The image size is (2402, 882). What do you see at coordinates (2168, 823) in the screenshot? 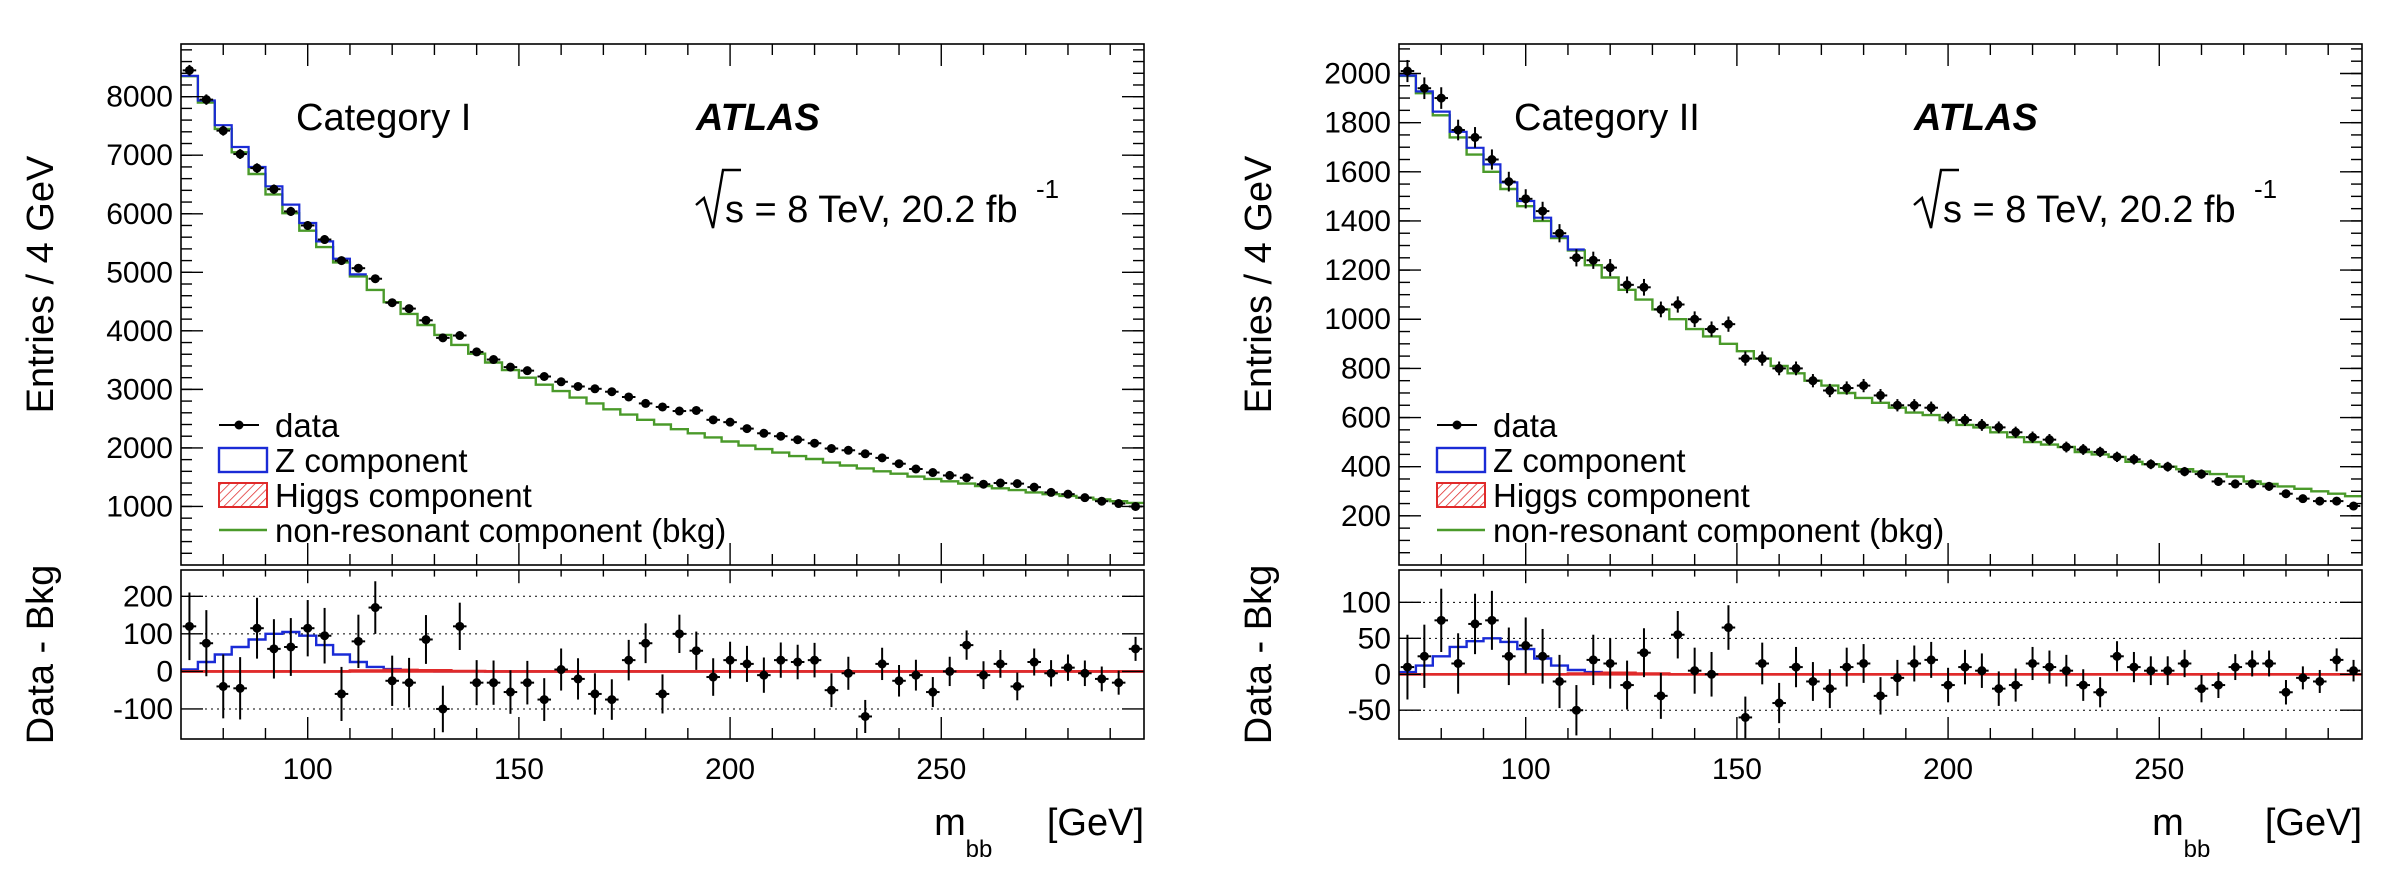
I see `x-axis-label: m` at bounding box center [2168, 823].